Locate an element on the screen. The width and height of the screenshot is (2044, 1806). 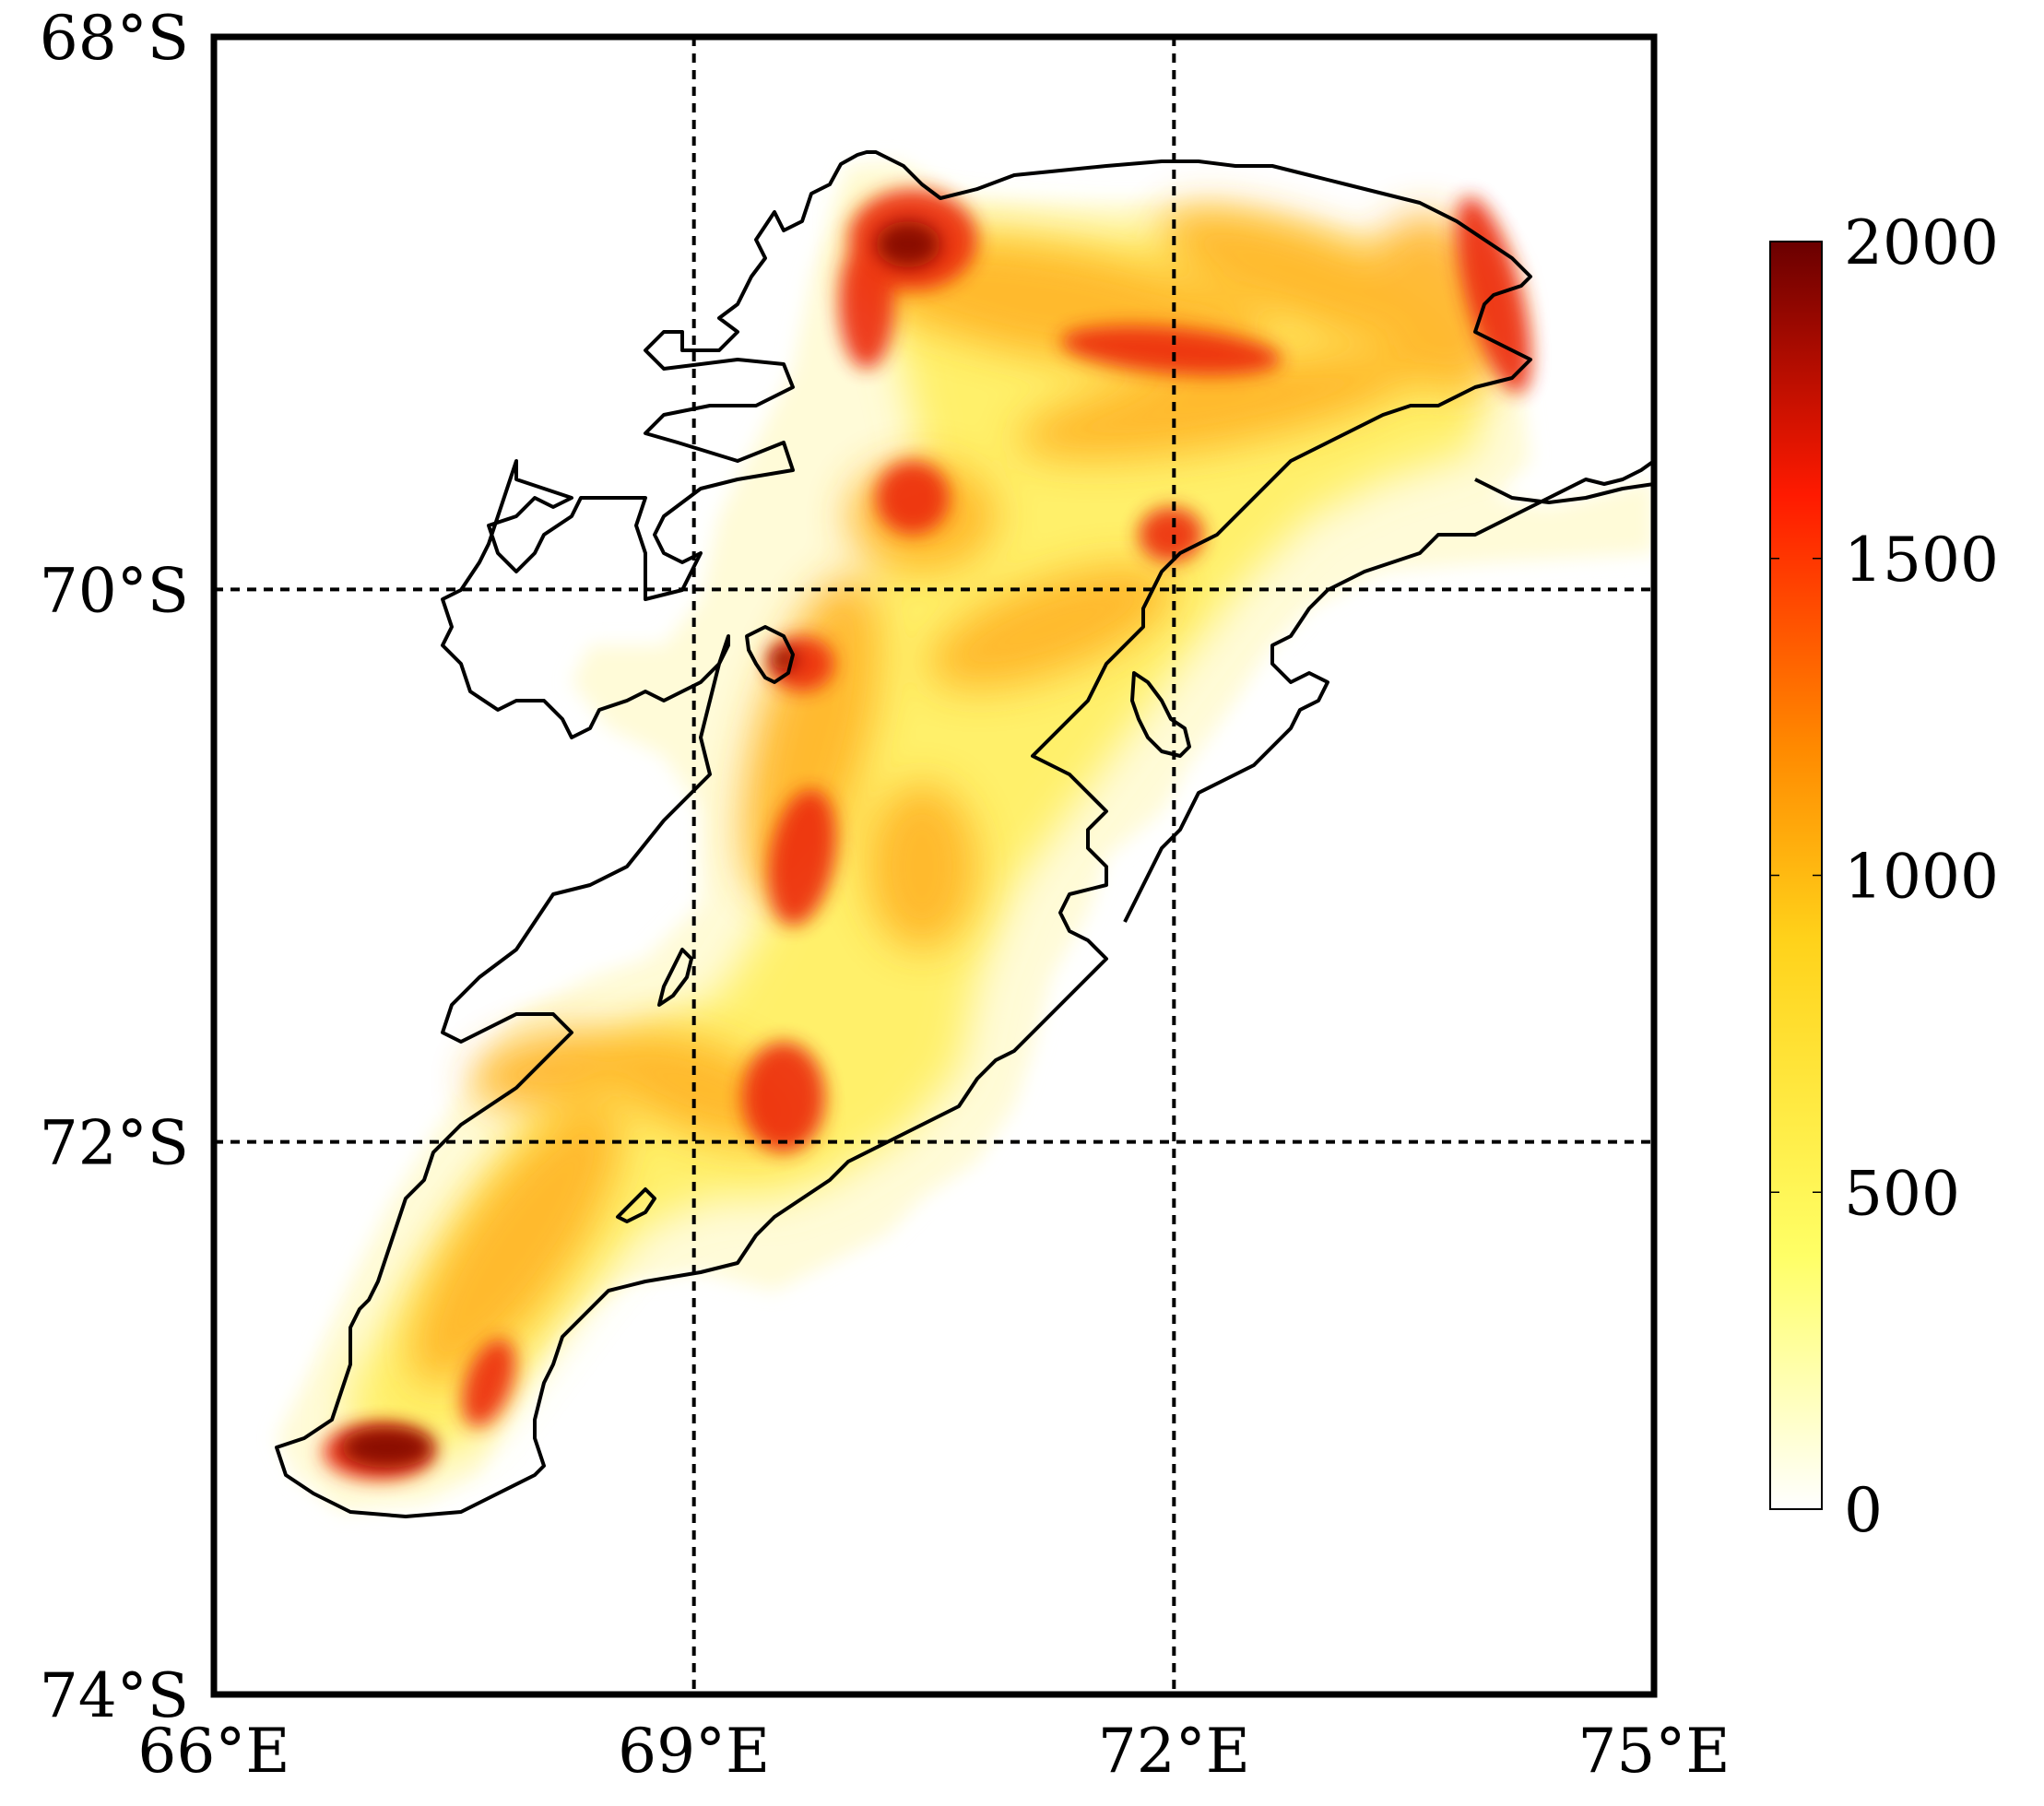
x-tick-label: 72°E is located at coordinates (1174, 1752).